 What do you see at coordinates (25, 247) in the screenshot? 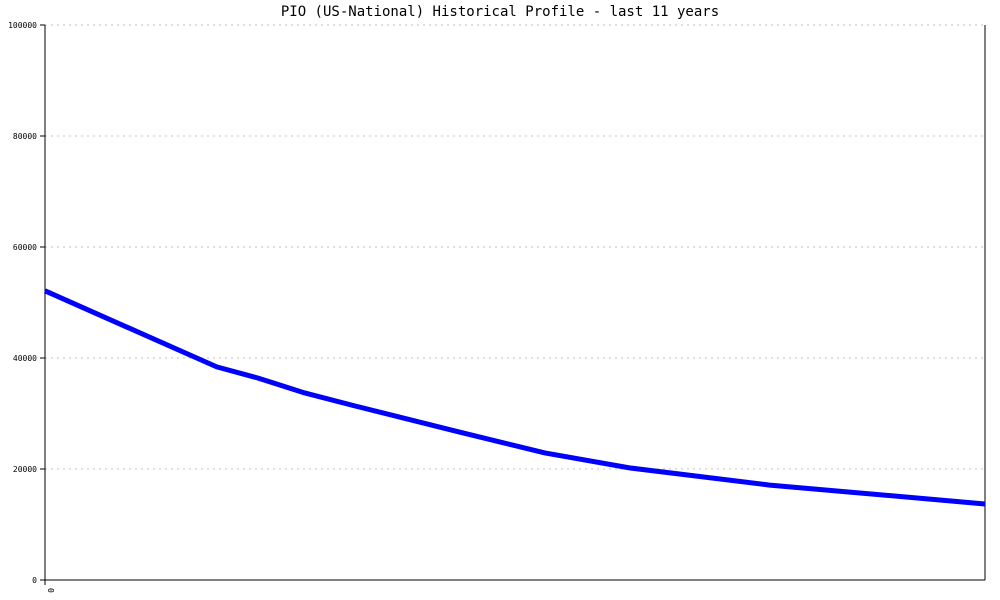
I see `y-tick-label: 60000` at bounding box center [25, 247].